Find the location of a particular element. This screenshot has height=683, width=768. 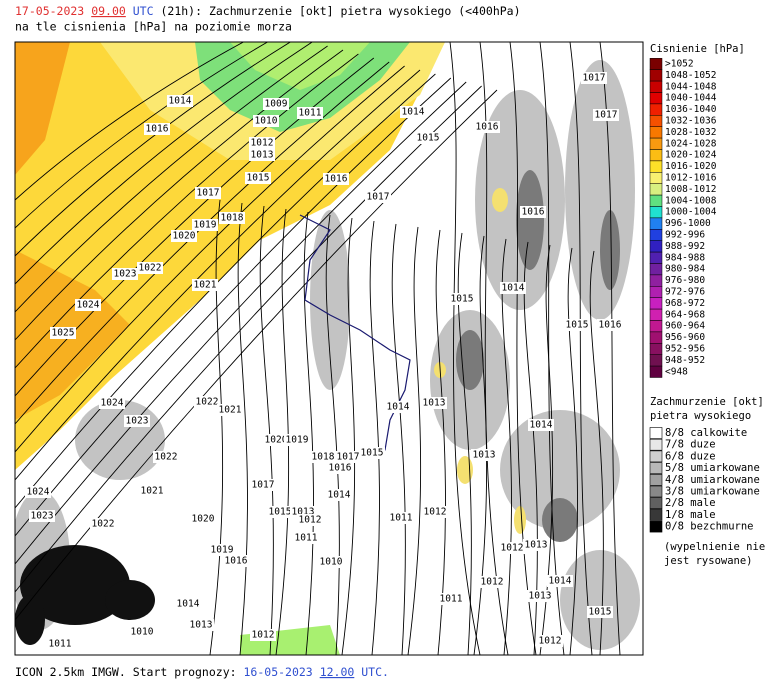

cloud-note: (wypelnienie nie is located at coordinates (714, 547).